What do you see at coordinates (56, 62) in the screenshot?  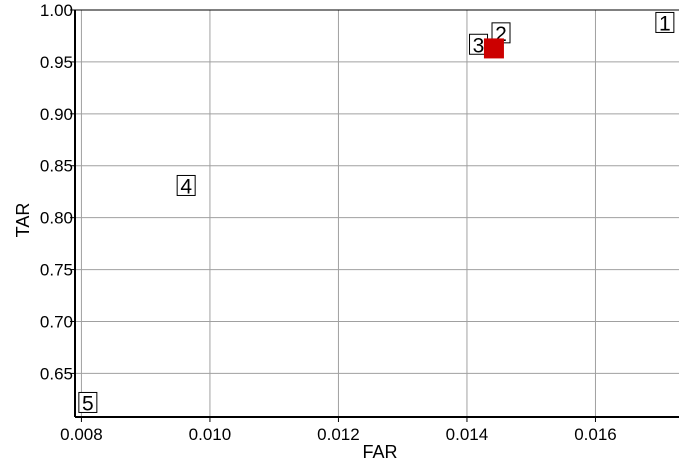 I see `y-tick-label: 0.95` at bounding box center [56, 62].